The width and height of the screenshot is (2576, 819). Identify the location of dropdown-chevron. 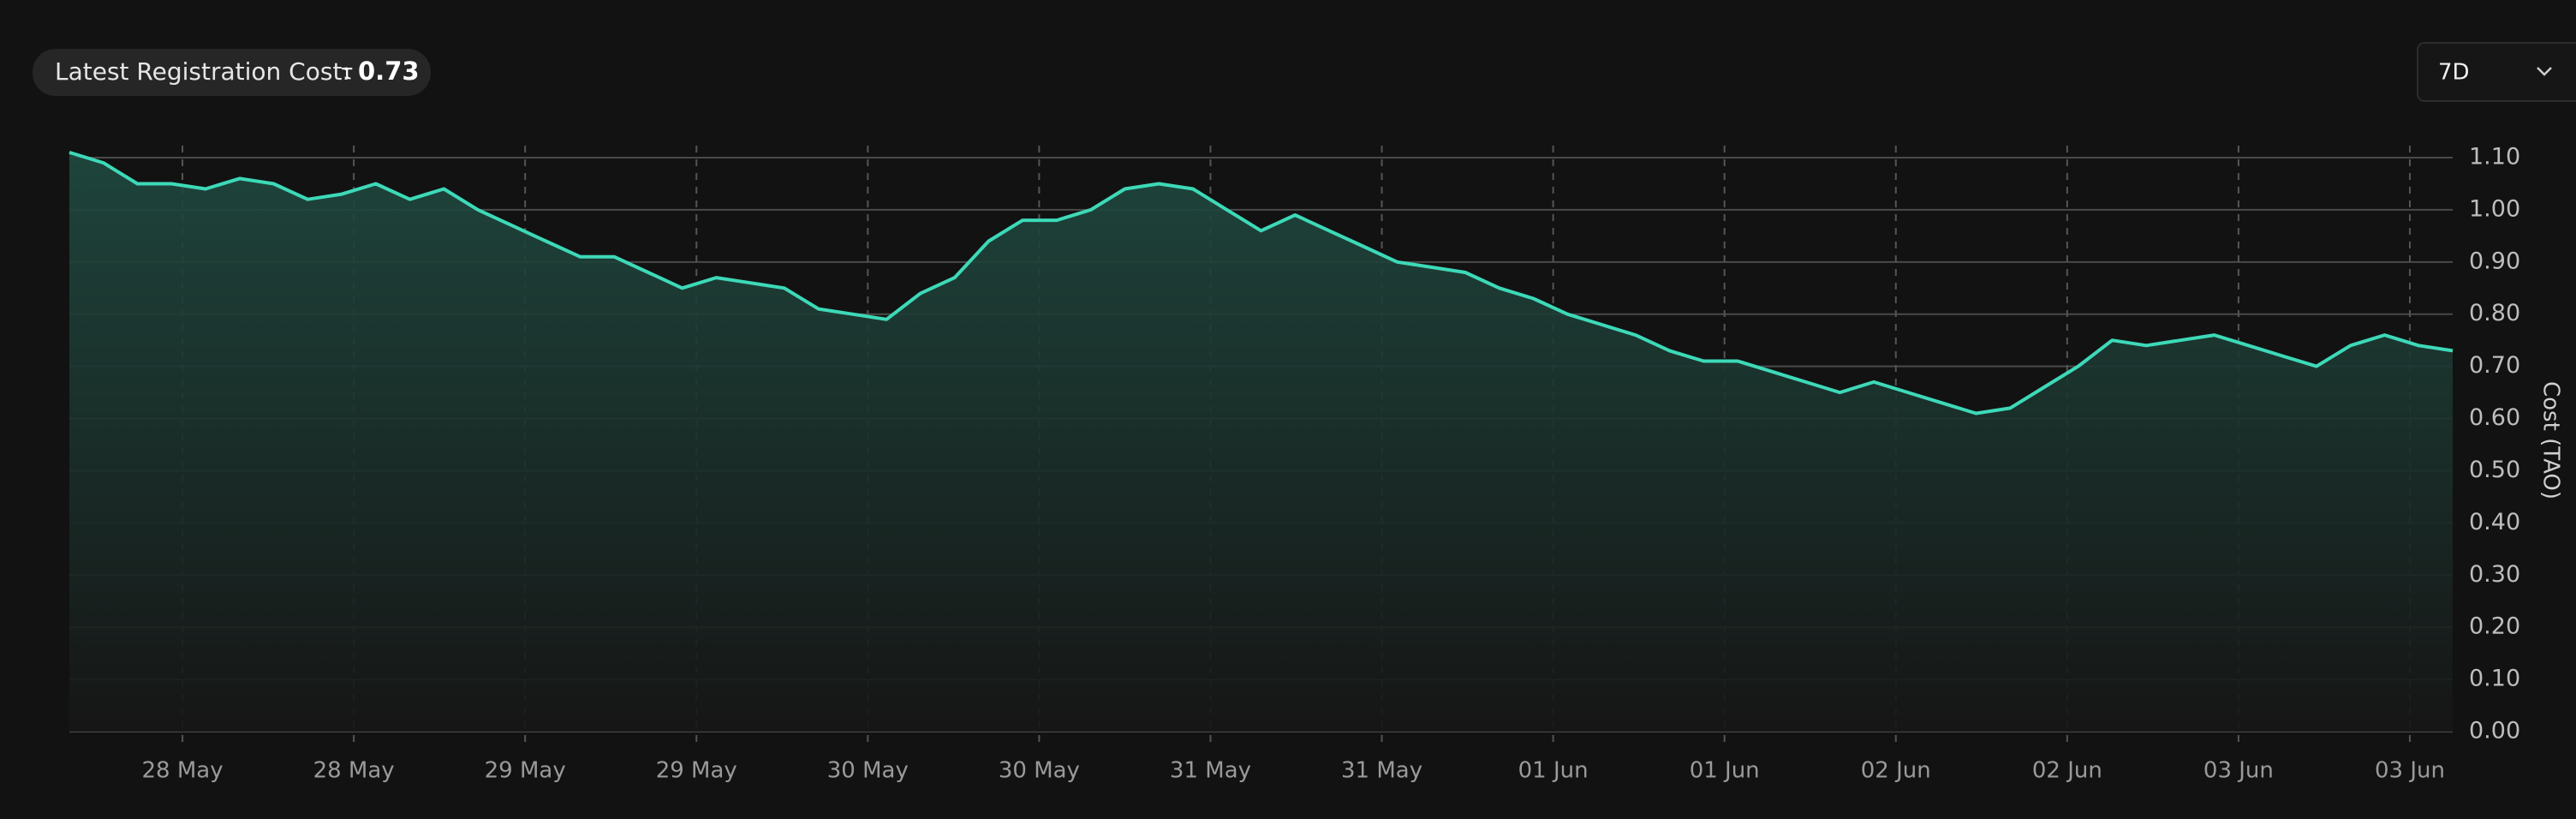
(2545, 71).